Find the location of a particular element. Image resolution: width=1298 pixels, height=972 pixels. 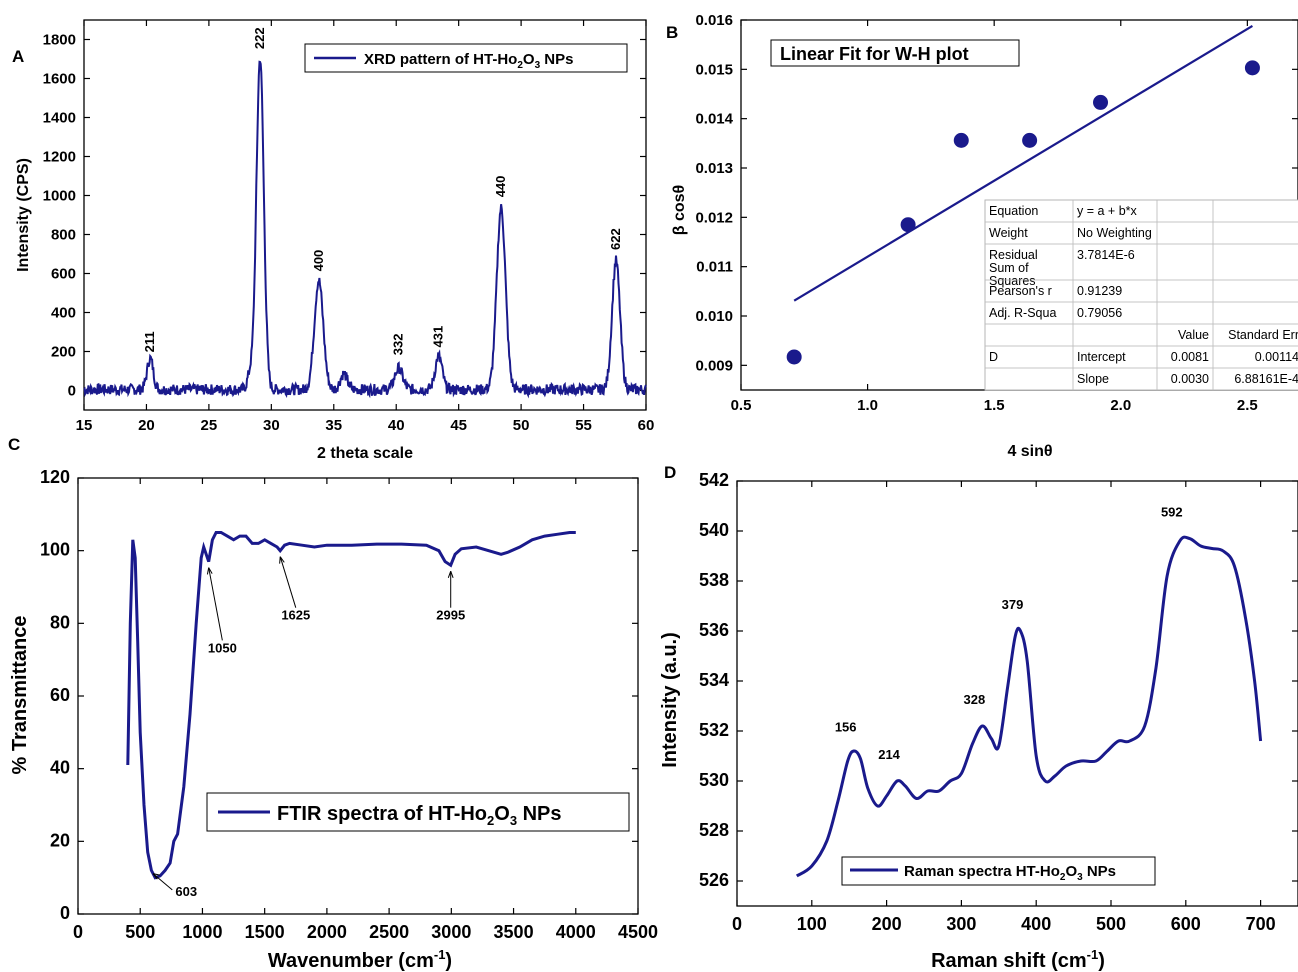

d-y-tick-label: 532 is located at coordinates (714, 730).